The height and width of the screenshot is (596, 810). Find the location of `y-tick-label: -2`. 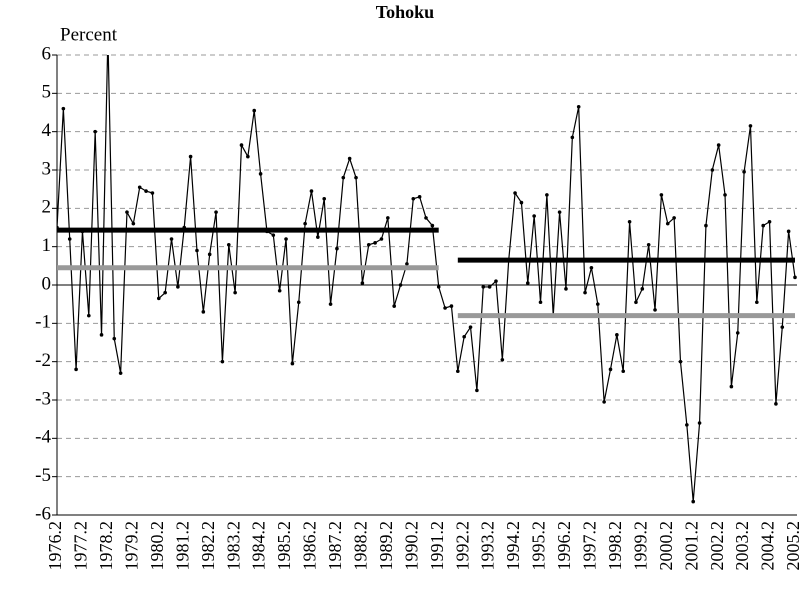

y-tick-label: -2 is located at coordinates (43, 360).